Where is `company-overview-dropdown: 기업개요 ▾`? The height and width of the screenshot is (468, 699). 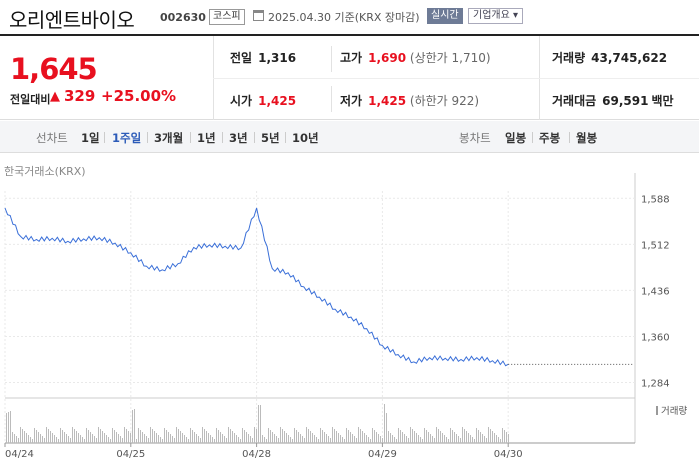
company-overview-dropdown: 기업개요 ▾ is located at coordinates (495, 16).